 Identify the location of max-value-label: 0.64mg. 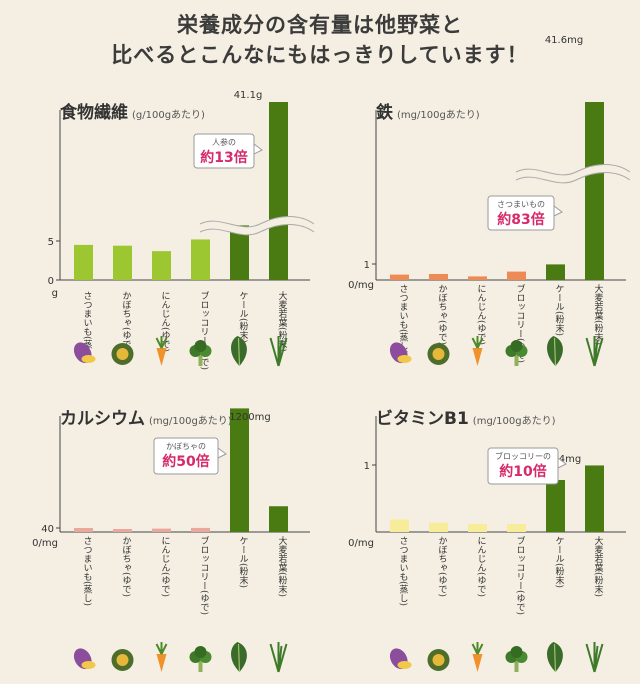
(562, 459).